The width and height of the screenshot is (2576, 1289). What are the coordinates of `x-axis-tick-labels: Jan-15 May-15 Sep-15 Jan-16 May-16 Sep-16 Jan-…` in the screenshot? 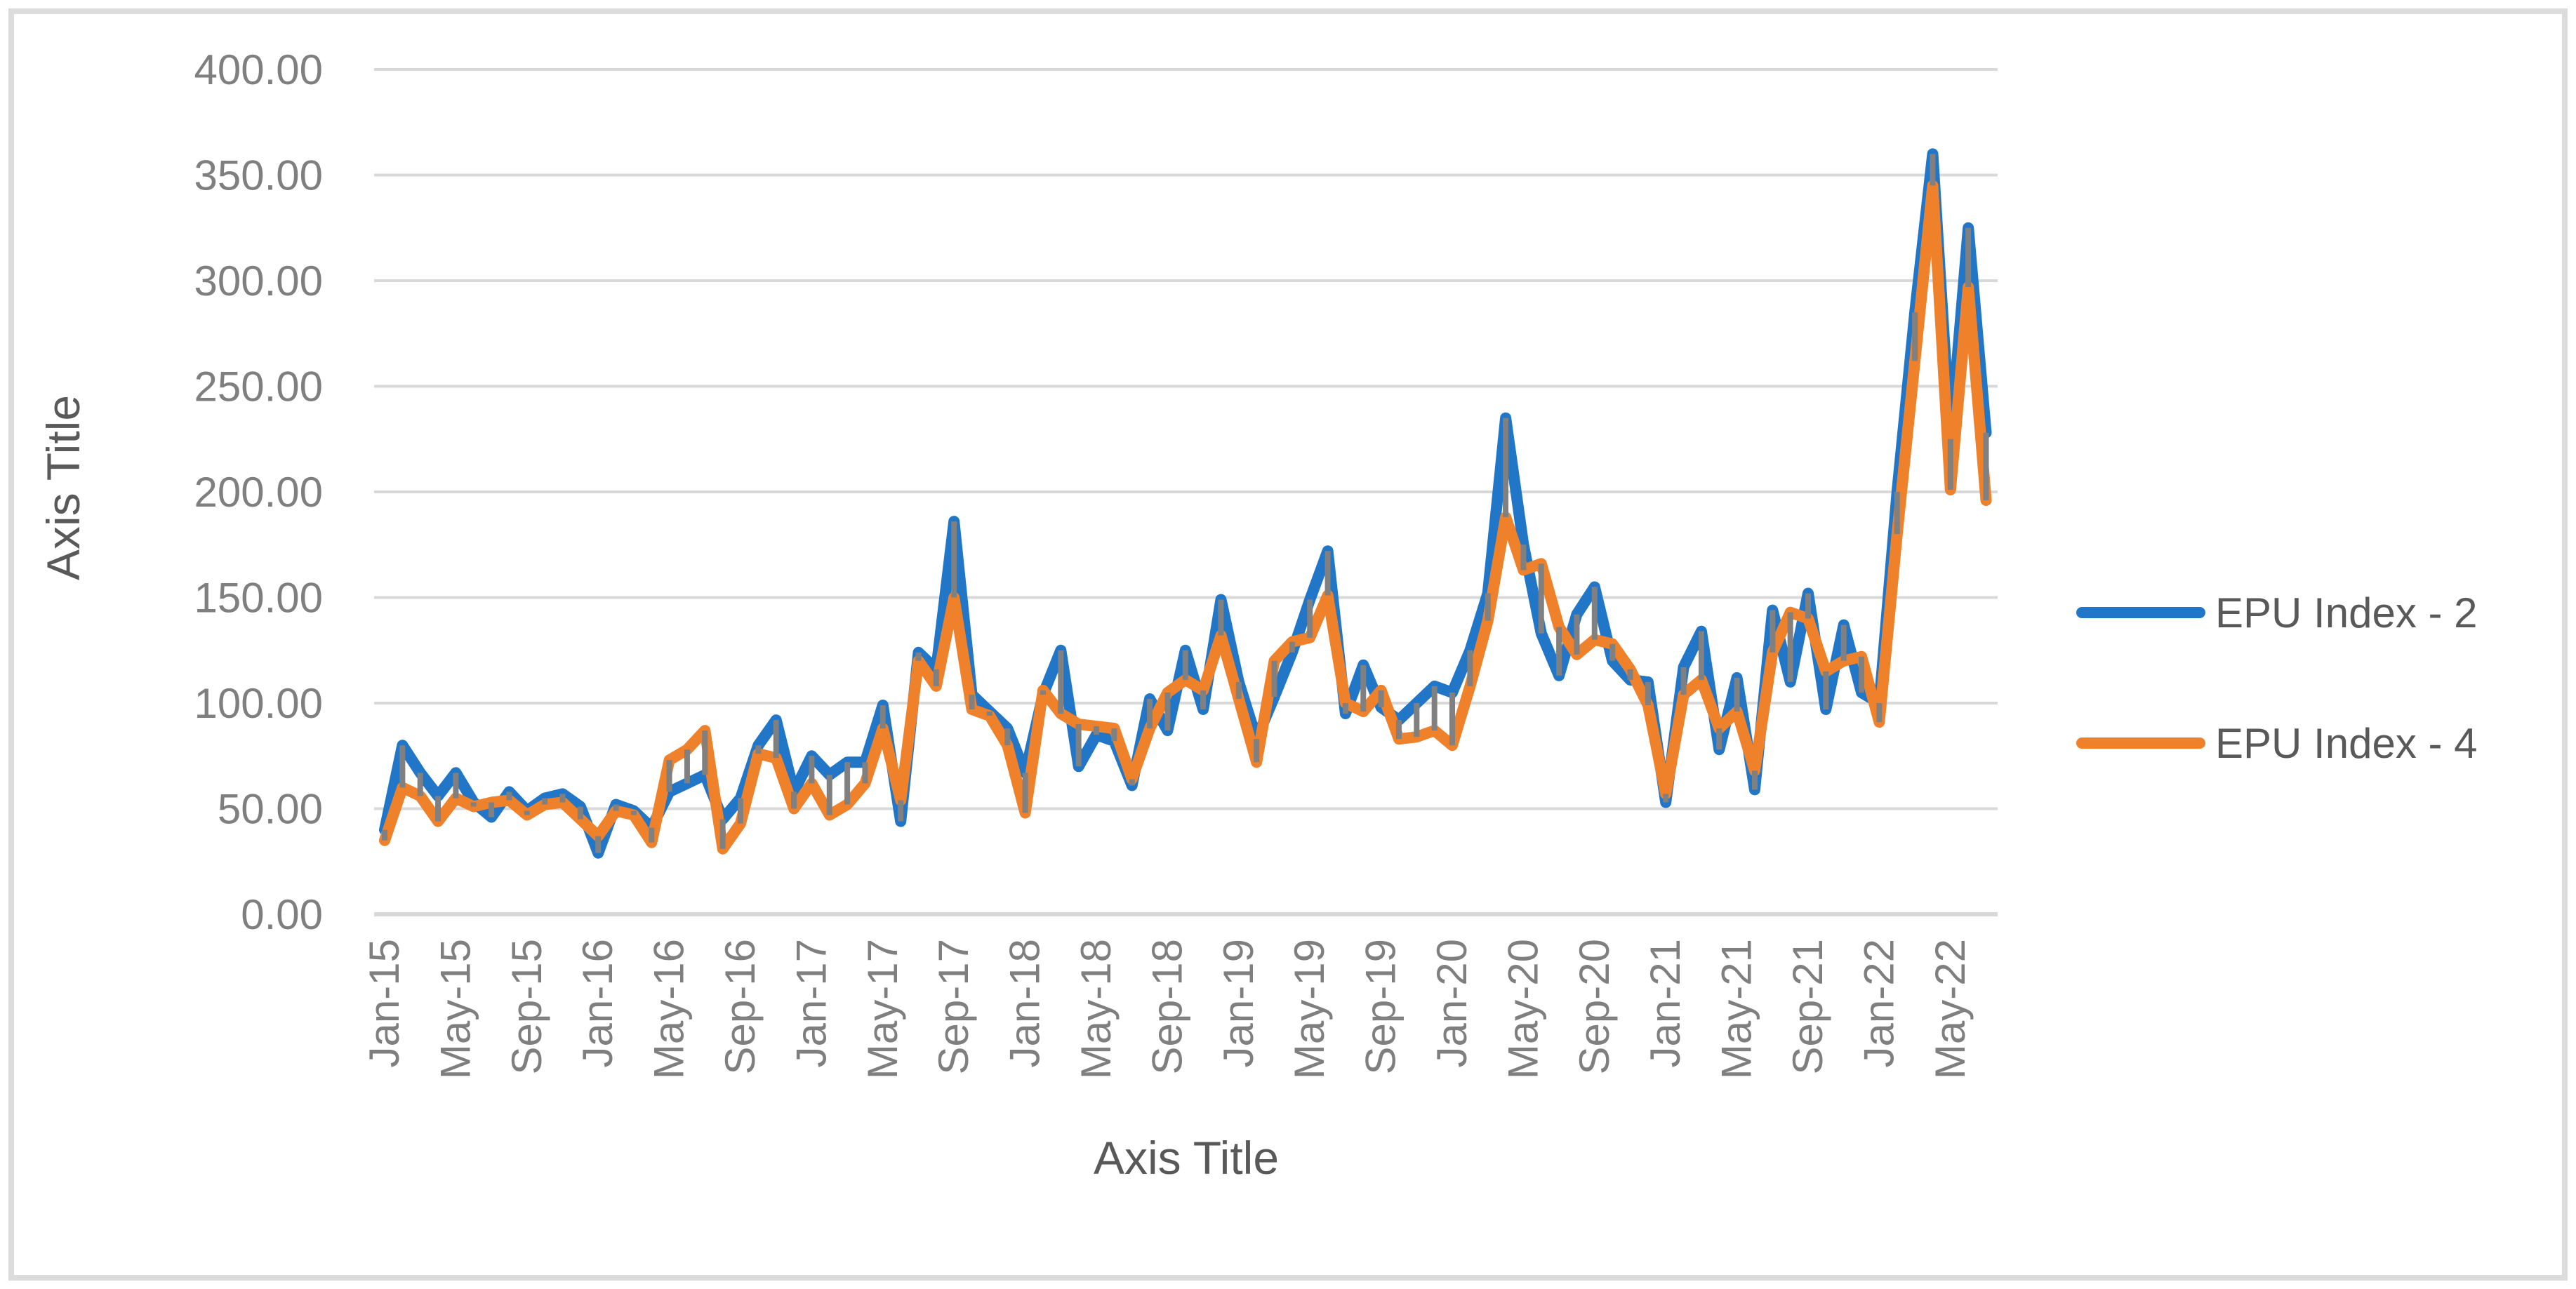 It's located at (1168, 1009).